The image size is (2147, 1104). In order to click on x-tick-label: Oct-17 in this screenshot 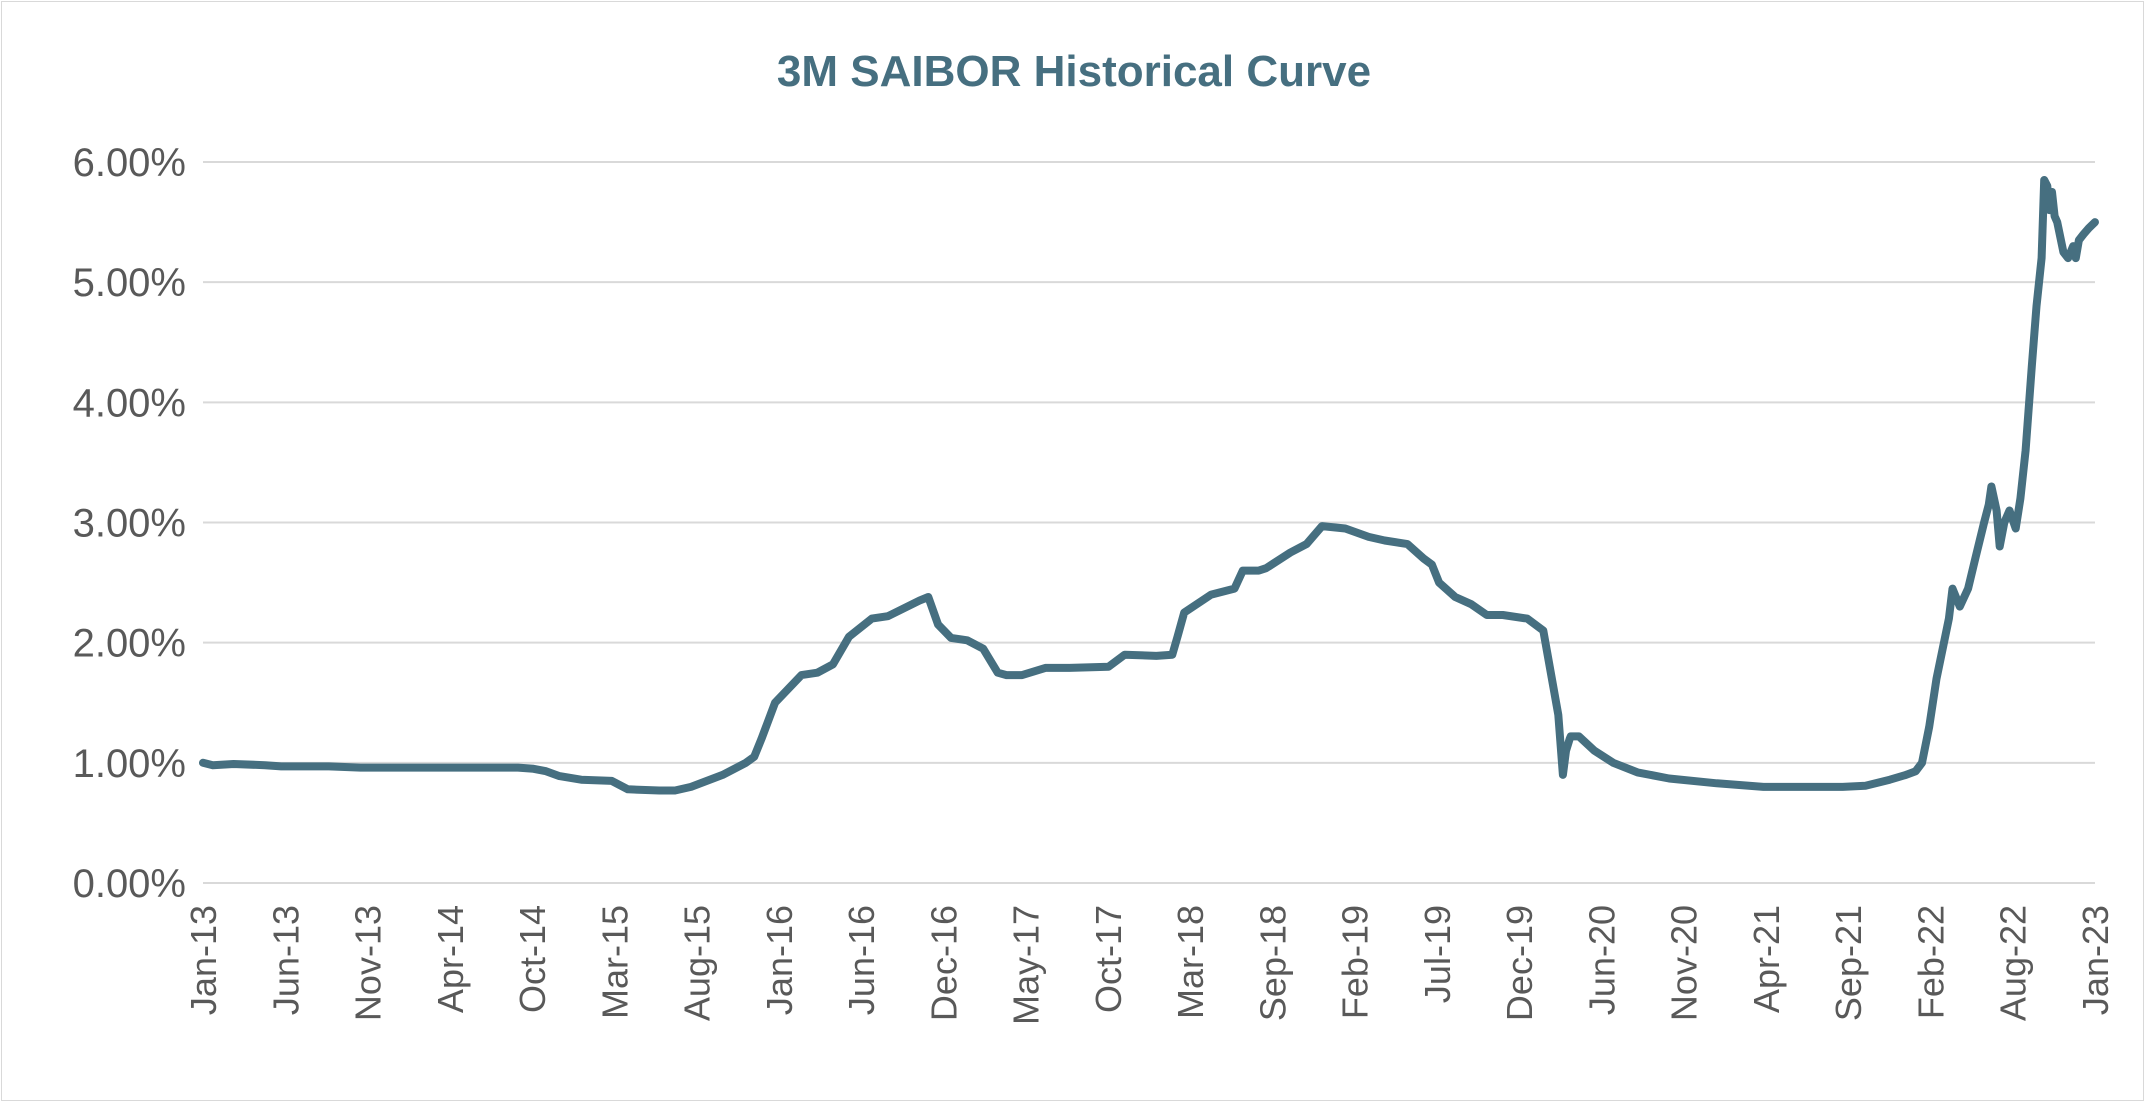, I will do `click(1108, 959)`.